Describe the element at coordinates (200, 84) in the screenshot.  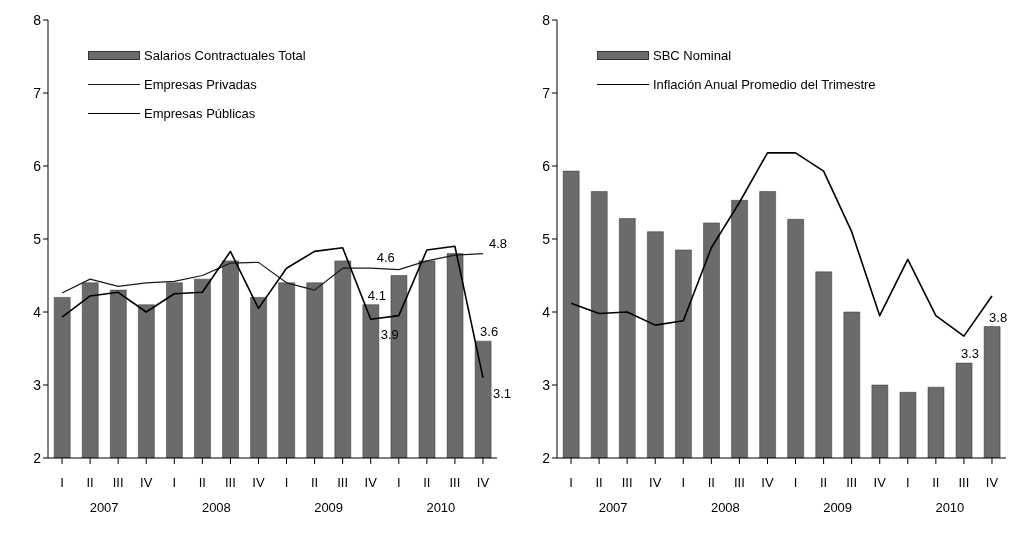
I see `legend-label: Empresas Privadas` at that location.